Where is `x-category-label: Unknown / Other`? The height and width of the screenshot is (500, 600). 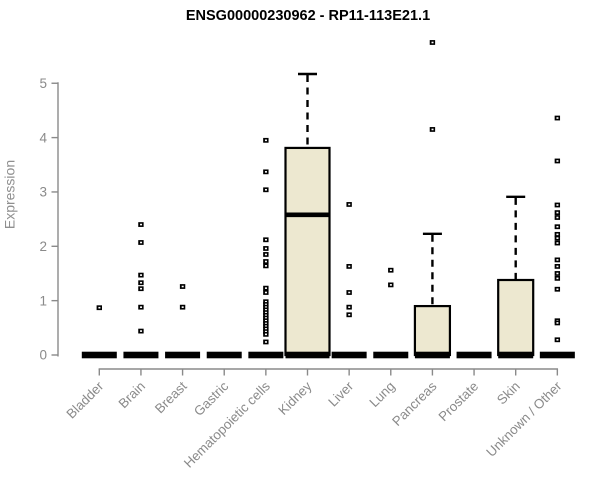 x-category-label: Unknown / Other is located at coordinates (524, 419).